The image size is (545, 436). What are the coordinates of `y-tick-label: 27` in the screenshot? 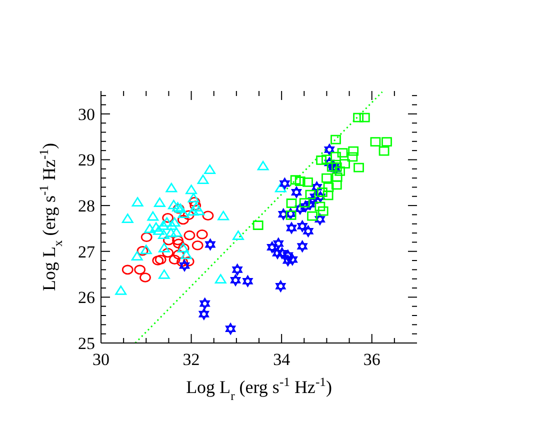 It's located at (87, 252).